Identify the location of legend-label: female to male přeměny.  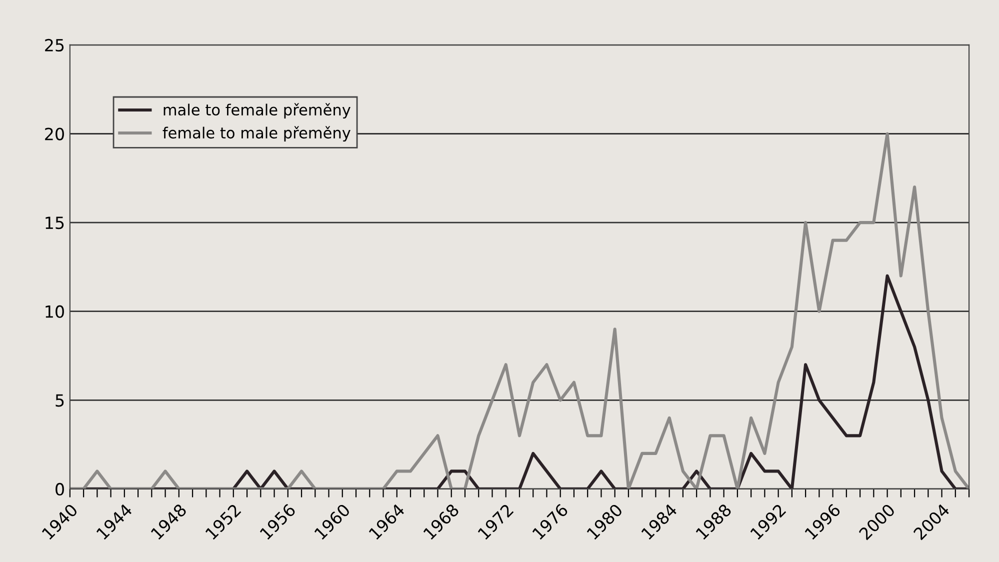
(256, 134).